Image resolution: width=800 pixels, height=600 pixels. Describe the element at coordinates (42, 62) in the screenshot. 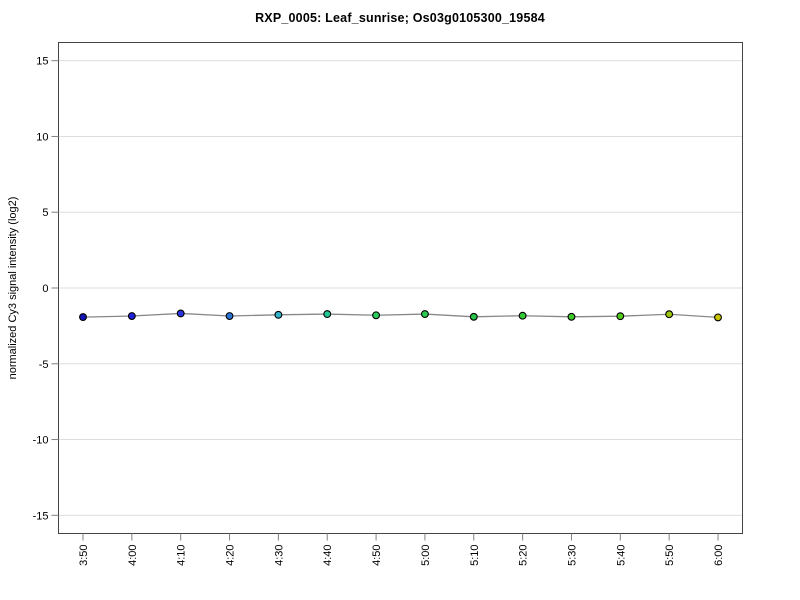

I see `y-tick-label: 15` at that location.